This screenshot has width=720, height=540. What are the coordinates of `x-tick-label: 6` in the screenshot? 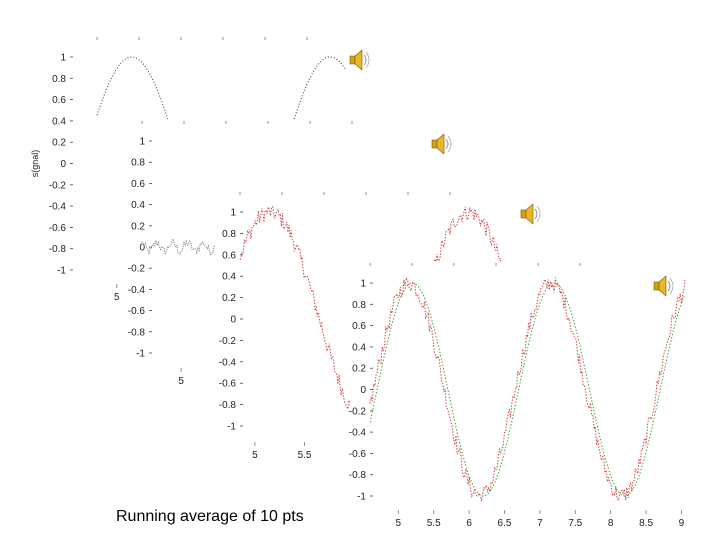 It's located at (469, 523).